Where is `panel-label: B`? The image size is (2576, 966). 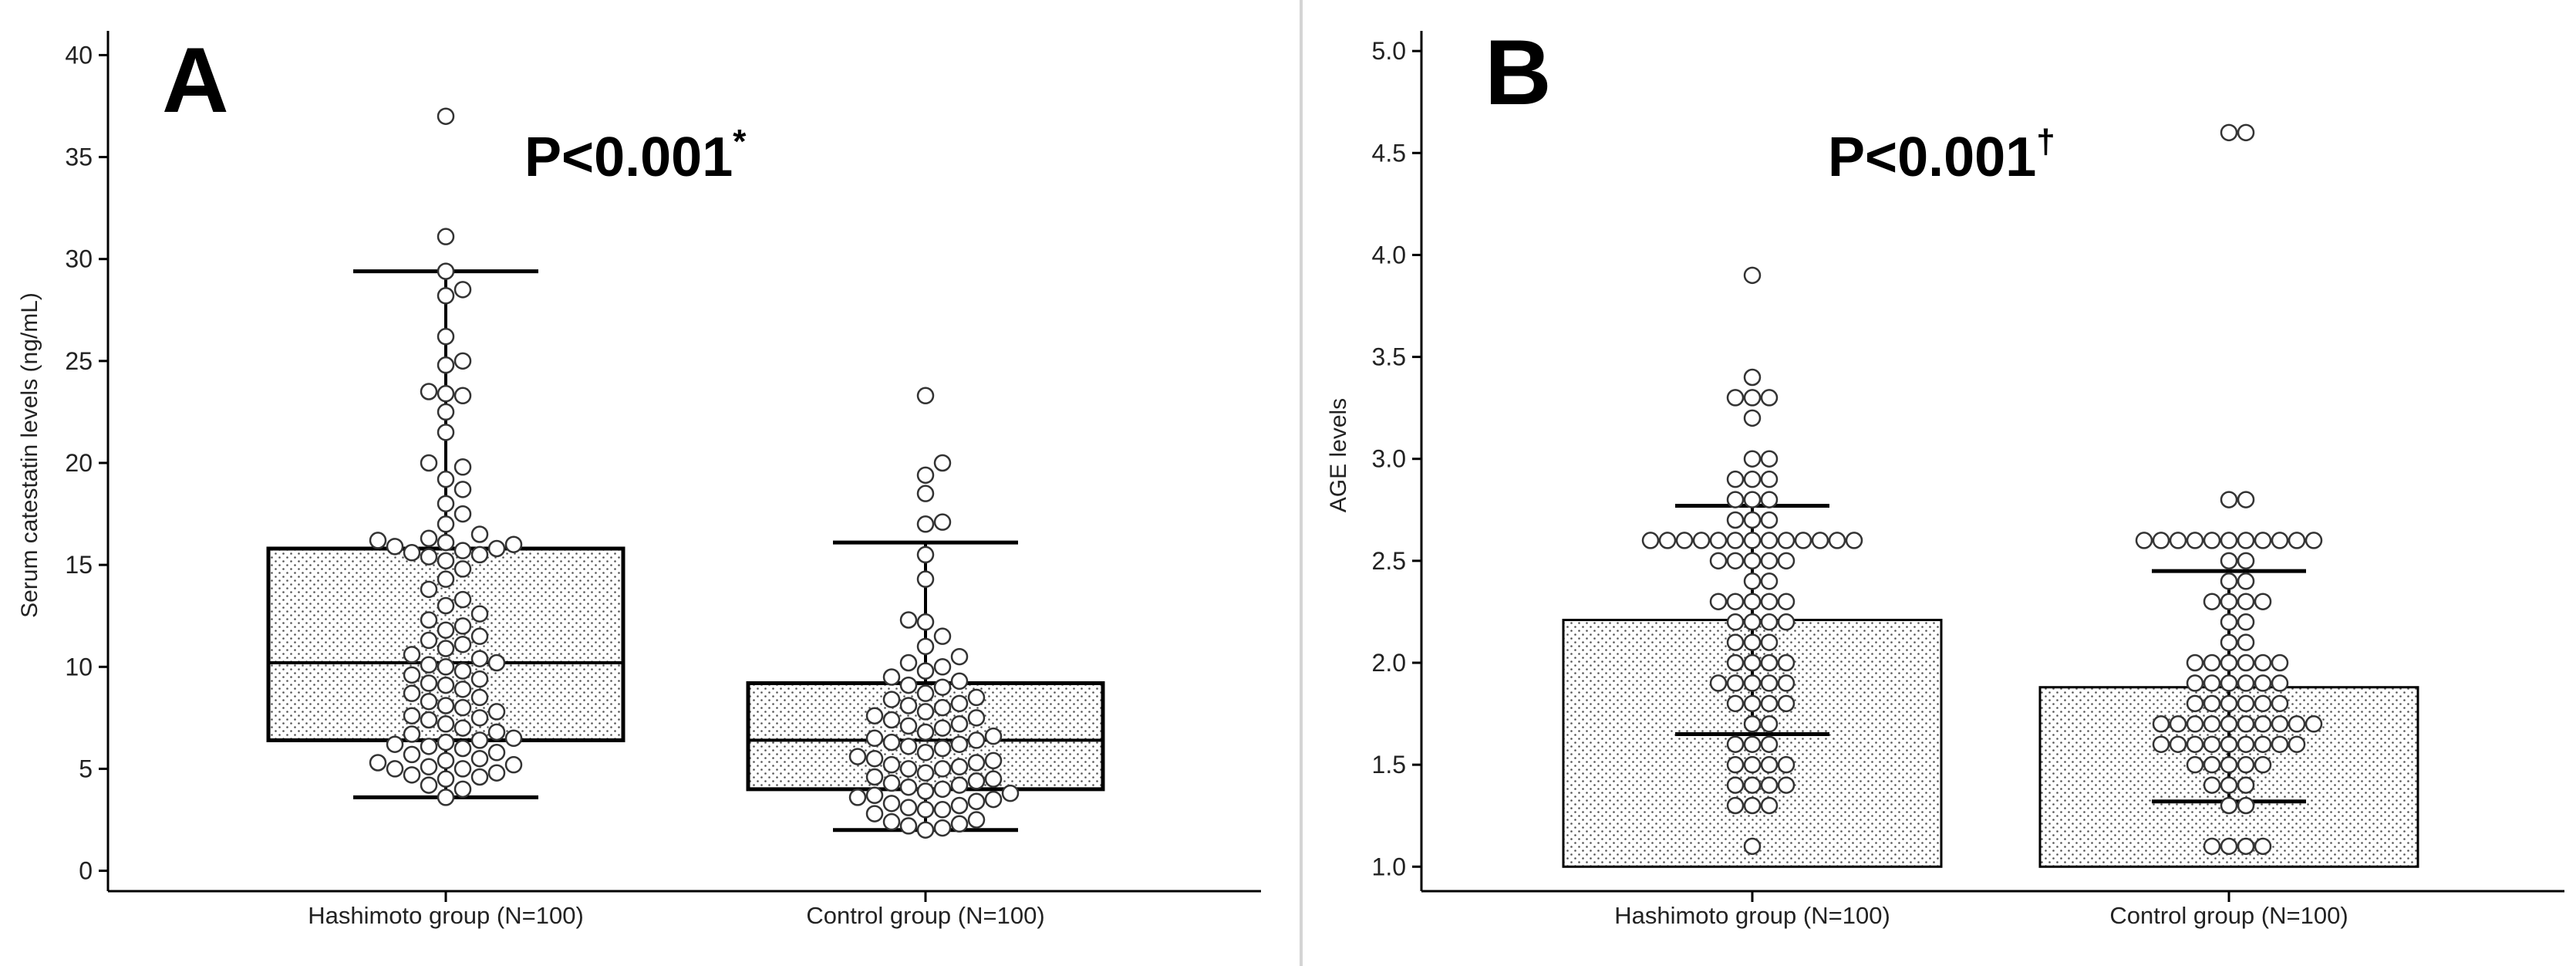 panel-label: B is located at coordinates (1518, 72).